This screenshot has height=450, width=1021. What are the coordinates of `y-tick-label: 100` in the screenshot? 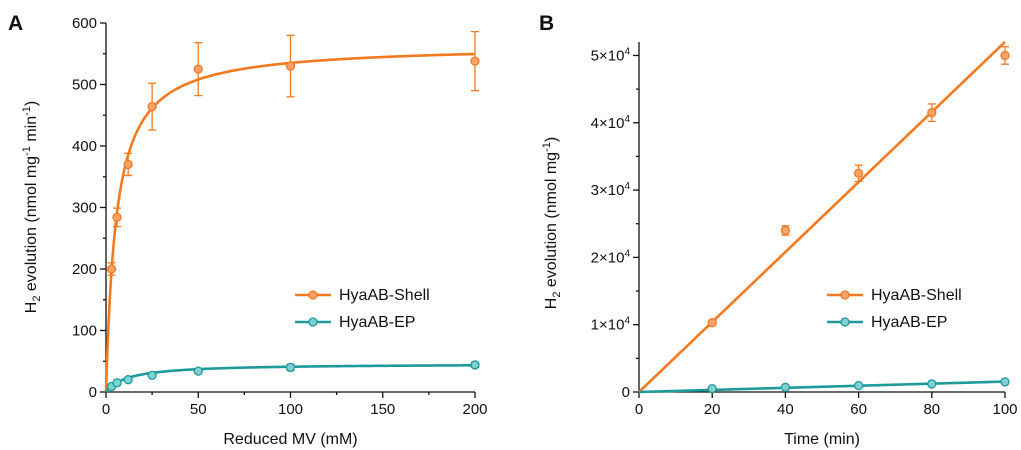 It's located at (84, 331).